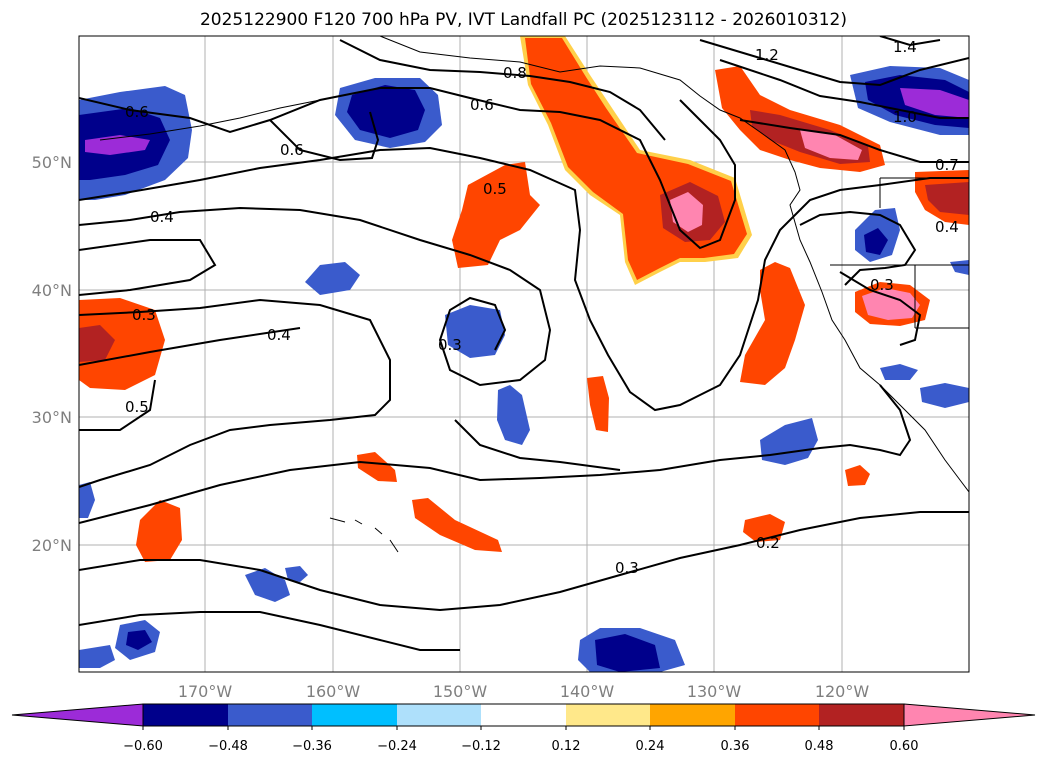 The height and width of the screenshot is (765, 1047). What do you see at coordinates (905, 47) in the screenshot?
I see `contour-label: 1.4` at bounding box center [905, 47].